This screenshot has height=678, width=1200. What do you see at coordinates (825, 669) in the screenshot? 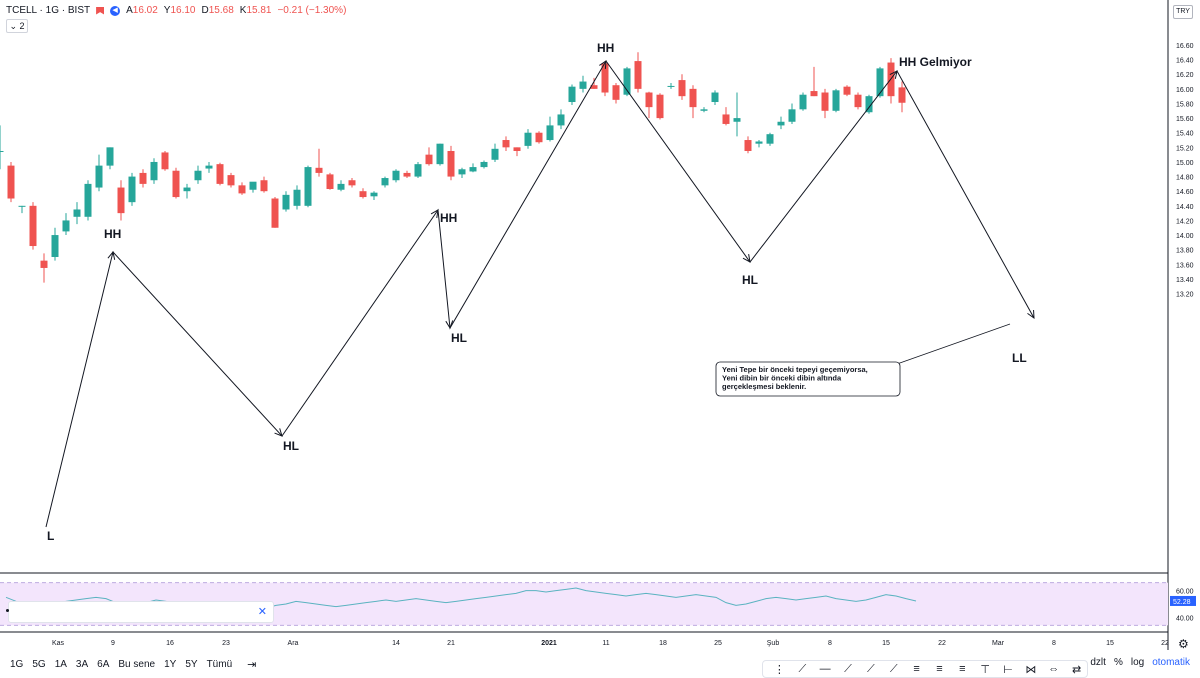
I see `drawing-tool-icon: —` at bounding box center [825, 669].